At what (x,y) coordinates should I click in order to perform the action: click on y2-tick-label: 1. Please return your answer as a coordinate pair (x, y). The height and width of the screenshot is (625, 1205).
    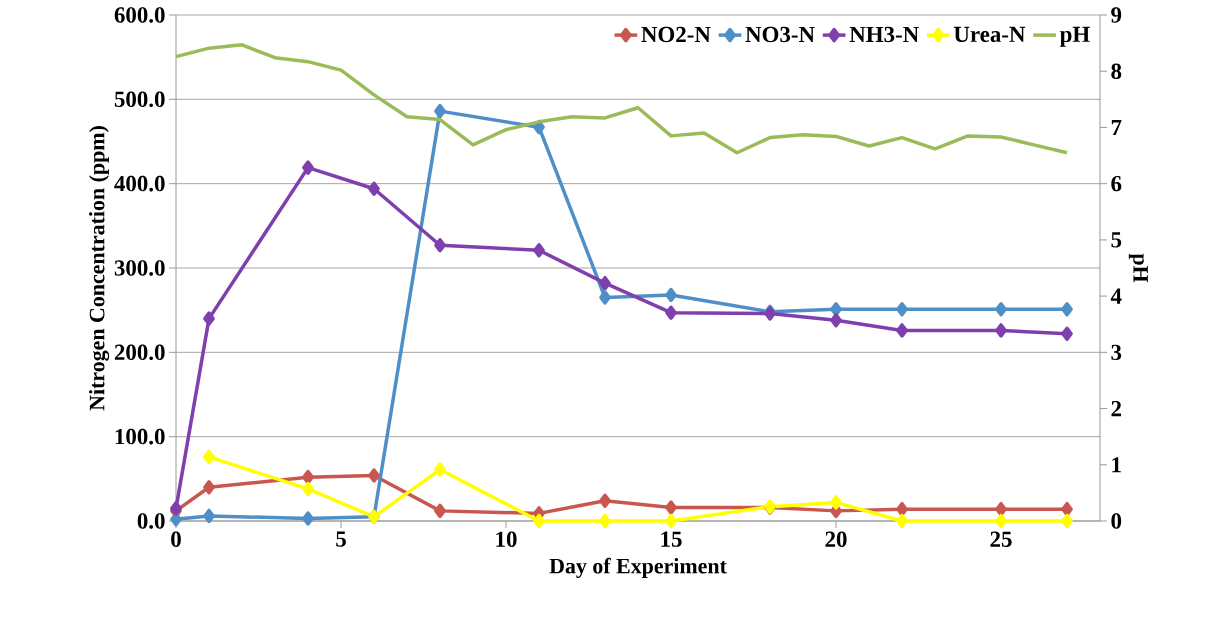
    Looking at the image, I should click on (1116, 465).